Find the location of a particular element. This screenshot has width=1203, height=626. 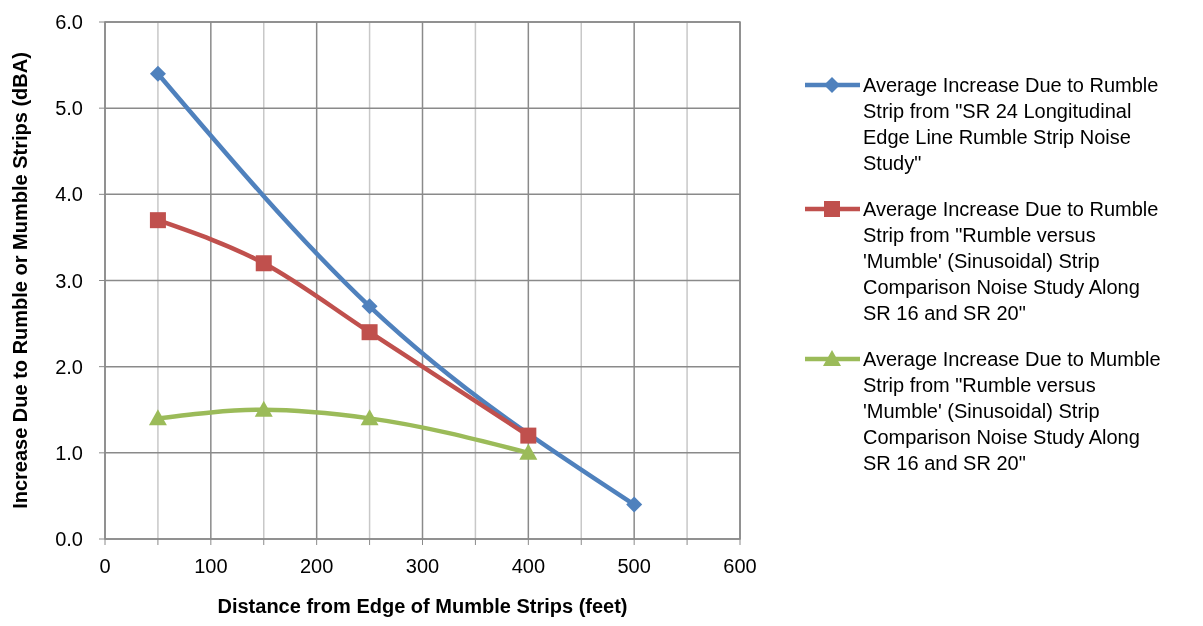

legend-label: Average Increase Due to Rumble Strip from "Rumble versus 'Mumble' (Sinusoidal) Strip Comparison Noise Study Along SR 16 and SR 20" is located at coordinates (1011, 261).